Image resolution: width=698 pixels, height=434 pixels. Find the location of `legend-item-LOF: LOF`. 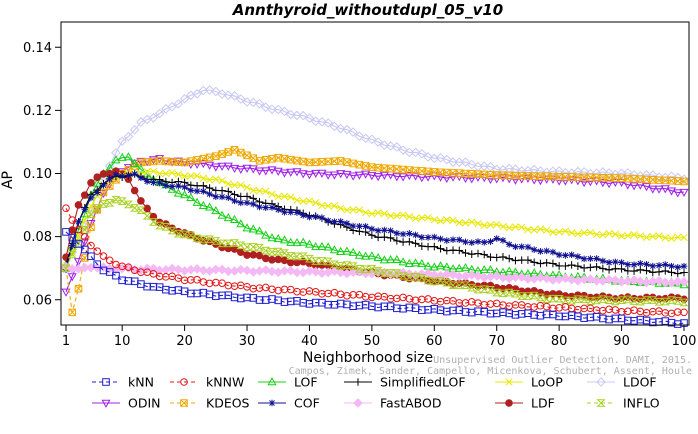

legend-item-LOF: LOF is located at coordinates (288, 382).